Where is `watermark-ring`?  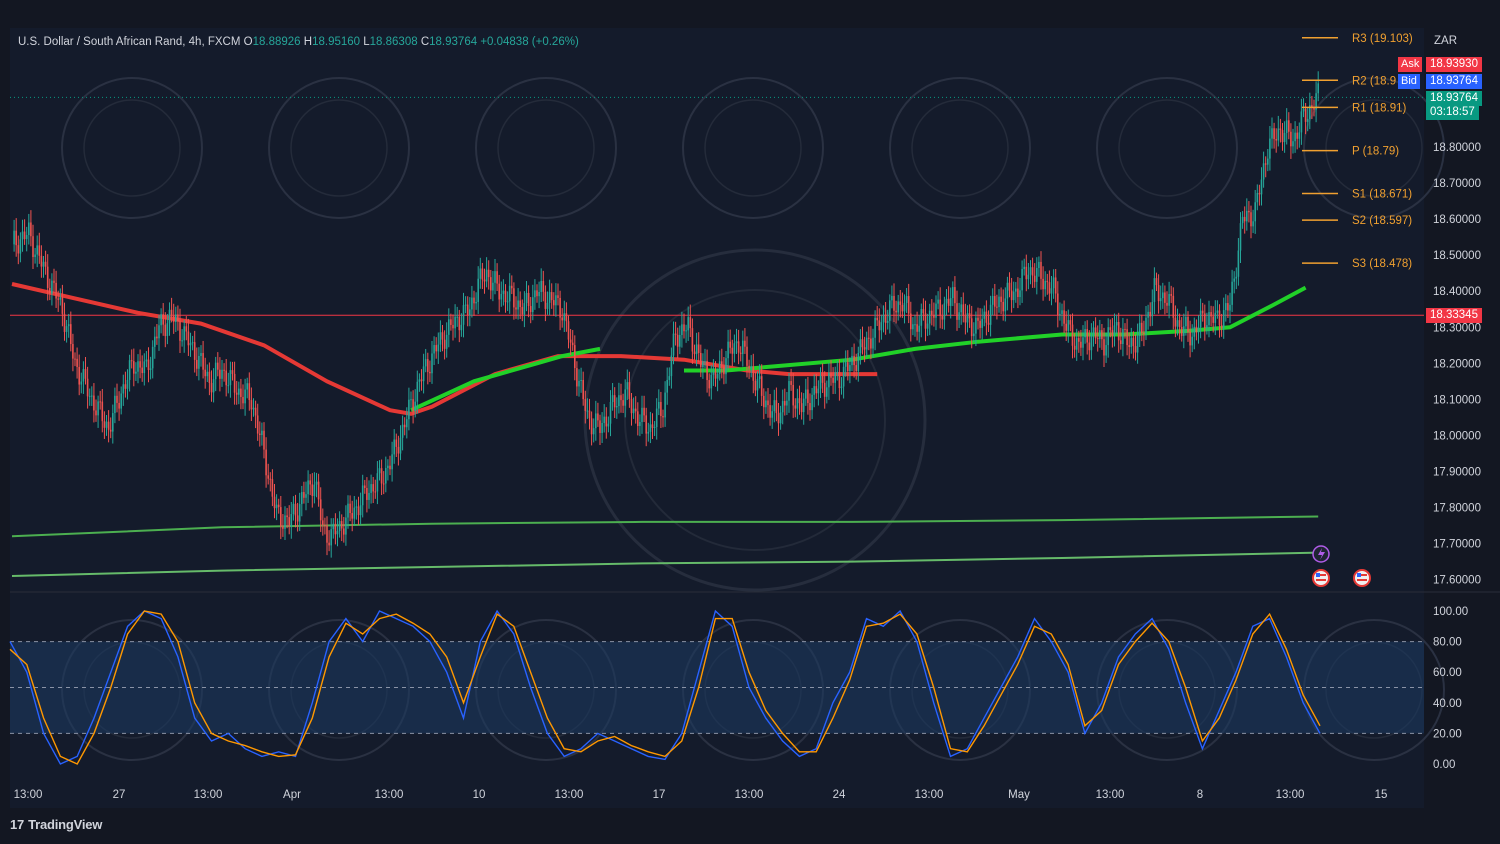
watermark-ring is located at coordinates (1374, 148).